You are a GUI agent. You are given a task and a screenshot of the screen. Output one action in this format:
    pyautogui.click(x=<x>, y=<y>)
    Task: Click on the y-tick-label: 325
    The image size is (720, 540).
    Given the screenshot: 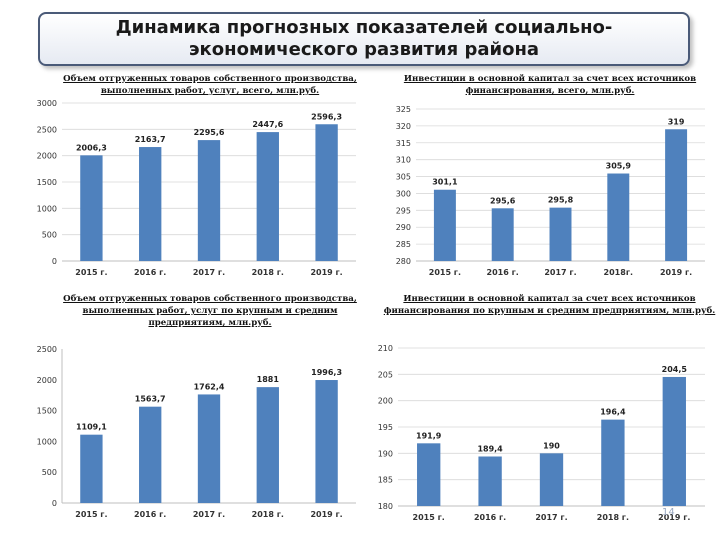 What is the action you would take?
    pyautogui.click(x=403, y=109)
    